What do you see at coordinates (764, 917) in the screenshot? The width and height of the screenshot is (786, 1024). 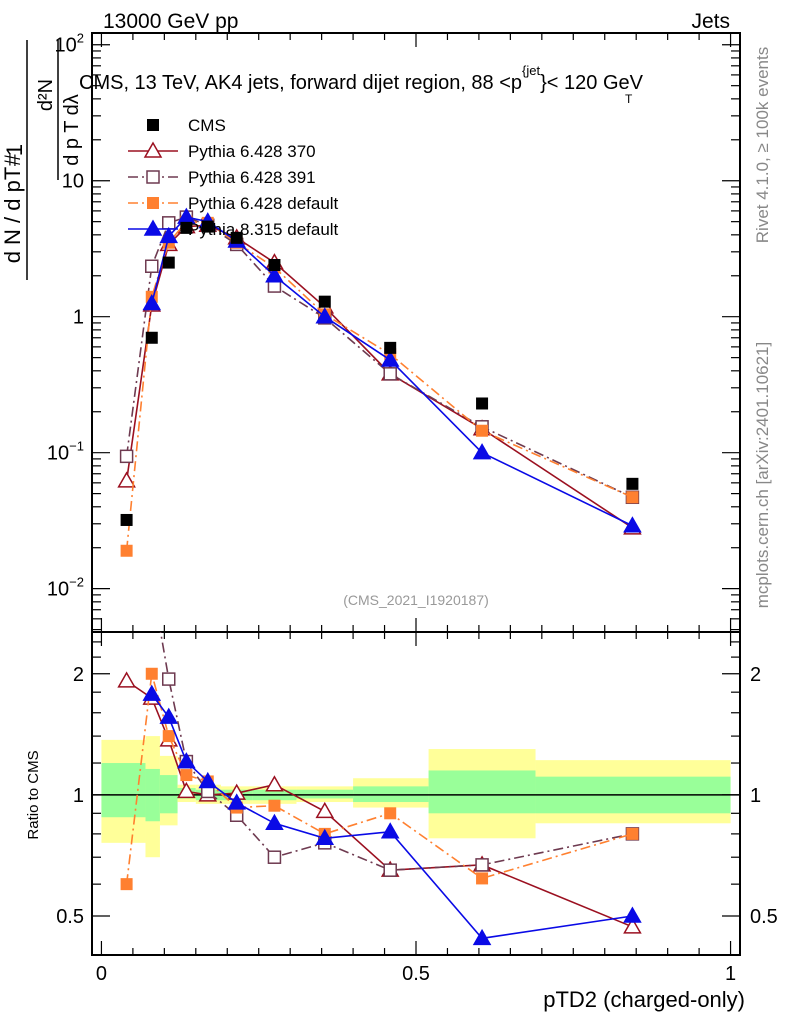 I see `ratio-y-tick-label-right: 0.5` at bounding box center [764, 917].